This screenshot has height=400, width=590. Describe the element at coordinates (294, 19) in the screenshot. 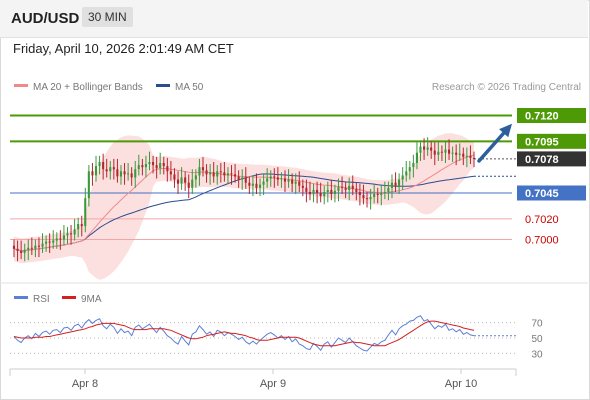

I see `header-bar: AUD/USD 30 MIN` at that location.